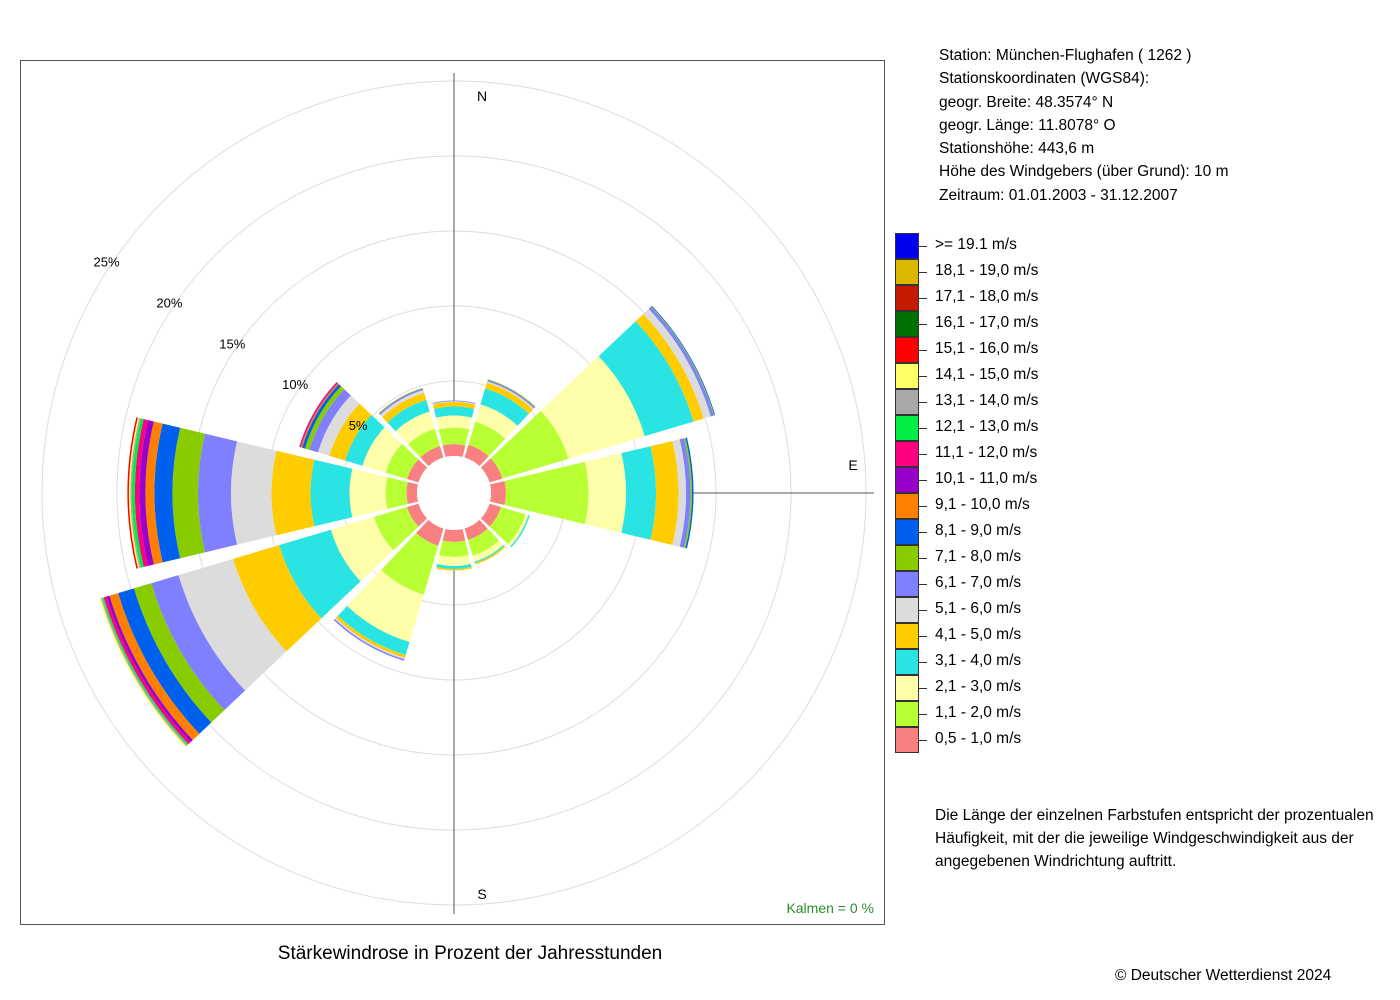 Image resolution: width=1400 pixels, height=1000 pixels. What do you see at coordinates (987, 426) in the screenshot?
I see `legend-label: 12,1 - 13,0 m/s` at bounding box center [987, 426].